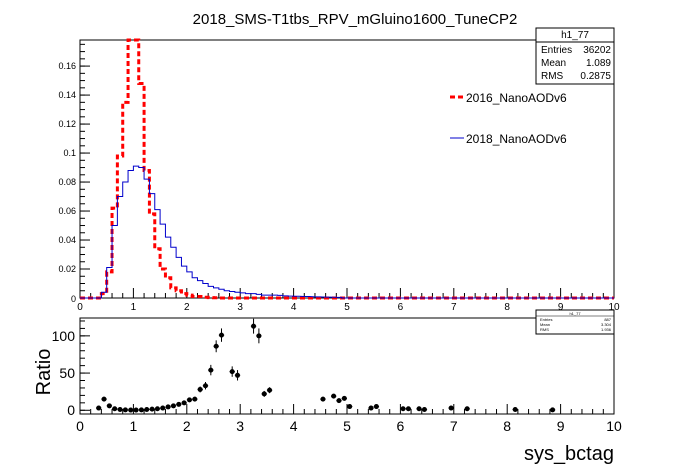 Image resolution: width=696 pixels, height=472 pixels. I want to click on y-tick-label: 0.02, so click(67, 269).